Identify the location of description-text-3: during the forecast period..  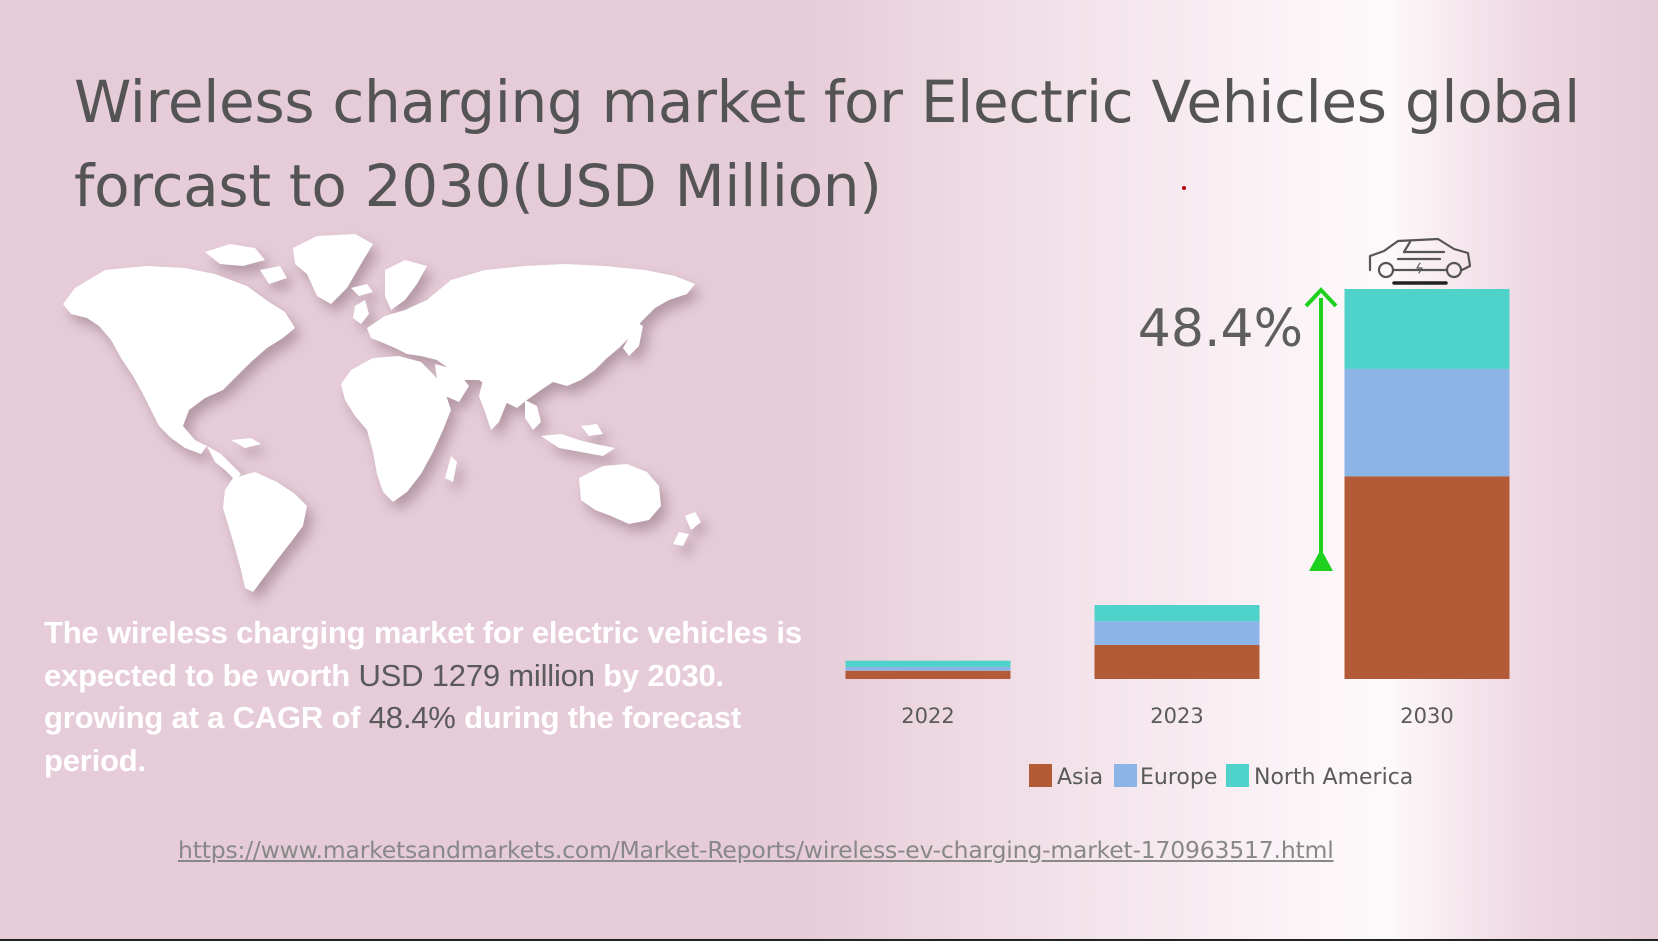
(393, 739).